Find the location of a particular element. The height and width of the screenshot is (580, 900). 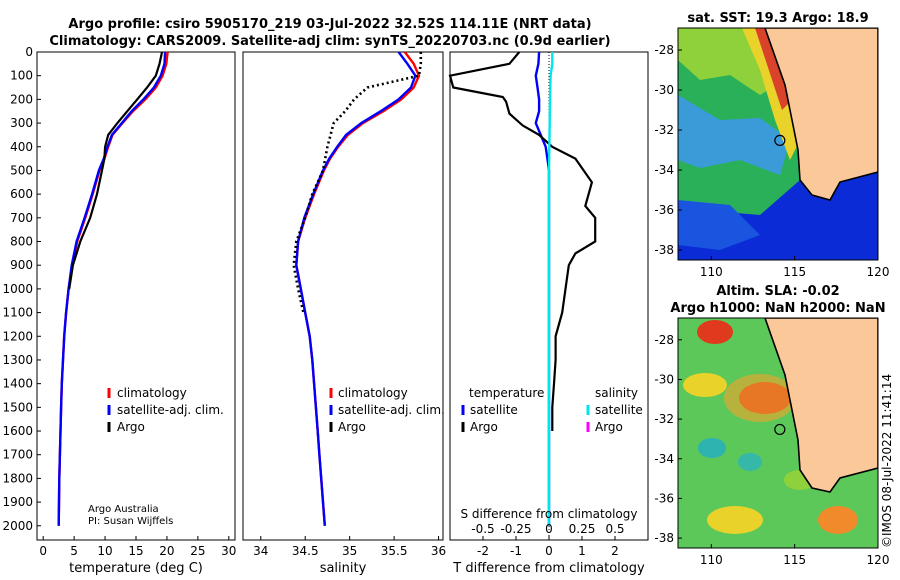

temperature-legend: climatology satellite-adj. clim. Argo is located at coordinates (165, 410).